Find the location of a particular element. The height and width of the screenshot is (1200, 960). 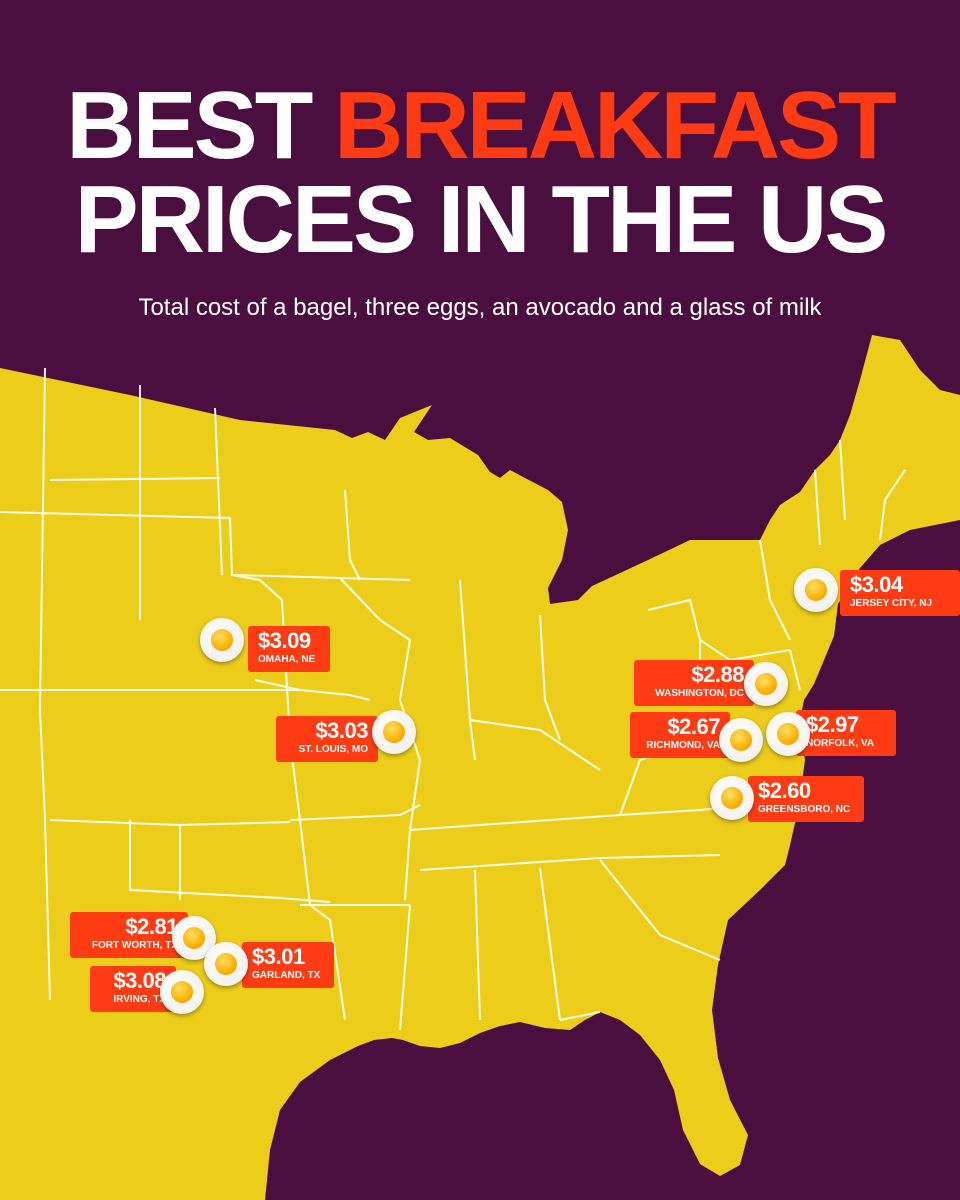

price-value: $3.01 is located at coordinates (278, 956).